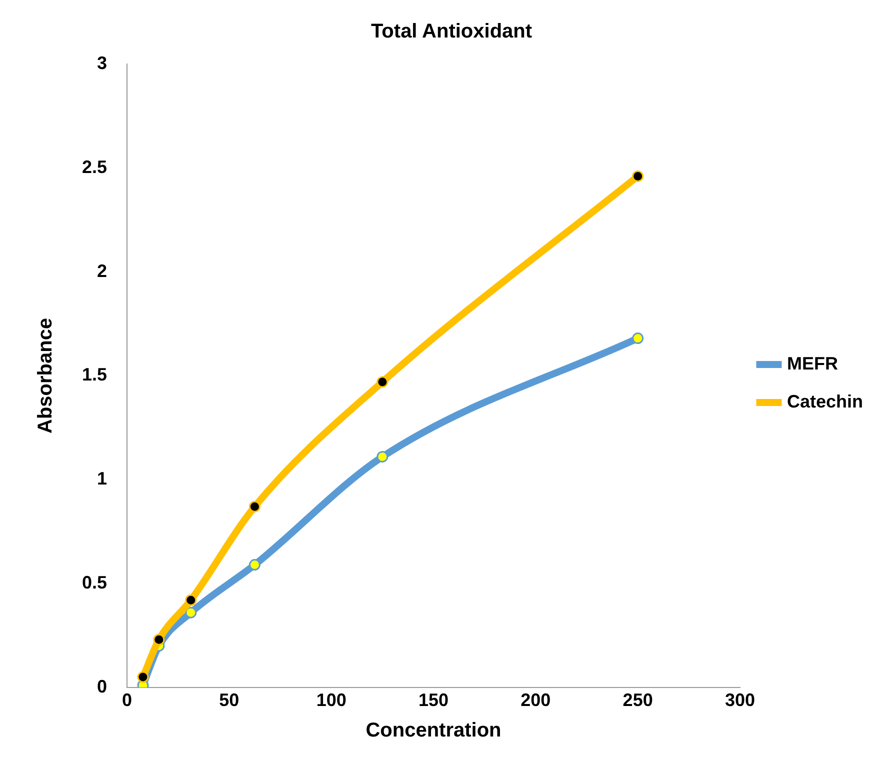  Describe the element at coordinates (812, 363) in the screenshot. I see `legend-label: MEFR` at that location.